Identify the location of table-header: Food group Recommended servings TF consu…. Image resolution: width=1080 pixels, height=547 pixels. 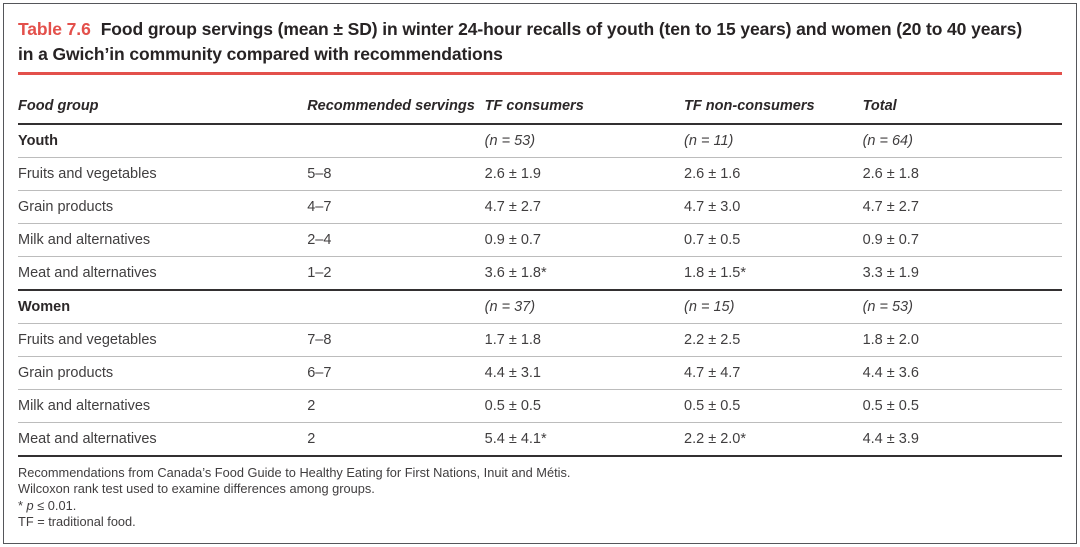
(540, 104).